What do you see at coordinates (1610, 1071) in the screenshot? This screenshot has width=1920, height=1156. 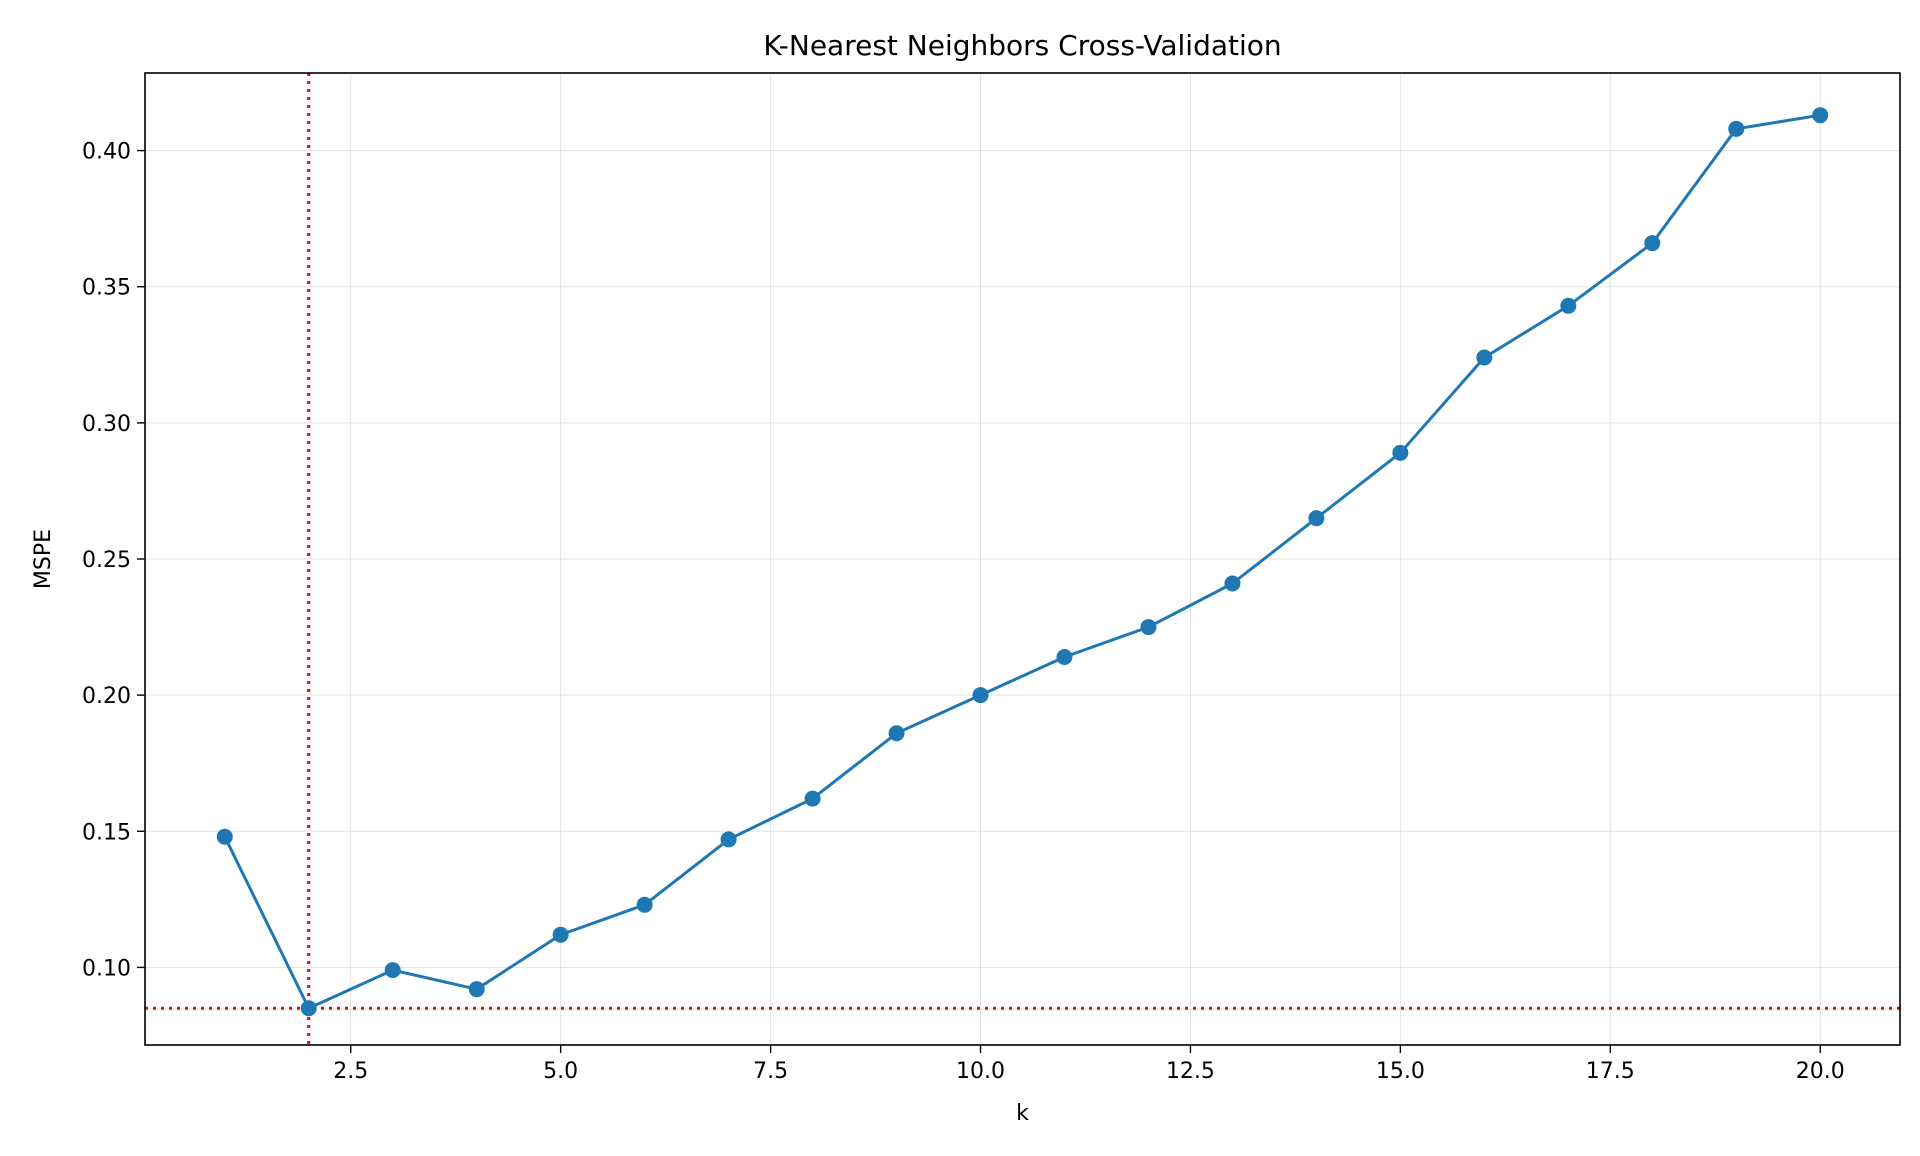 I see `x-tick-label: 17.5` at bounding box center [1610, 1071].